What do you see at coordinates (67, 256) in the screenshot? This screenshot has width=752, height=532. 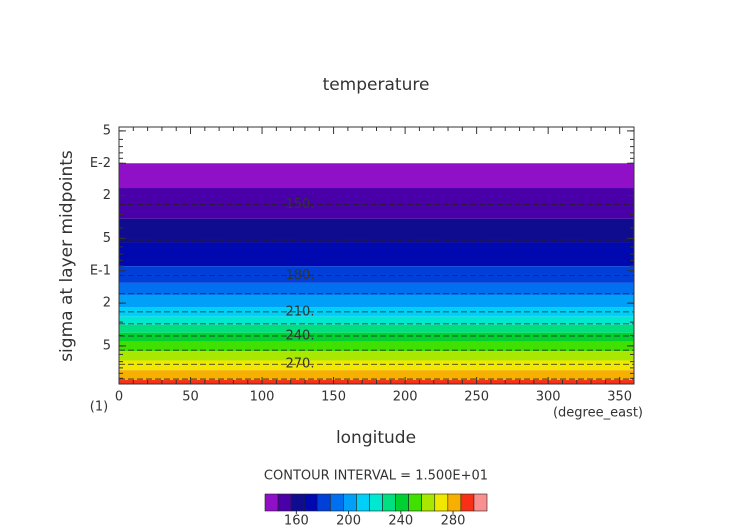 I see `y-axis-label: sigma at layer midpoints` at bounding box center [67, 256].